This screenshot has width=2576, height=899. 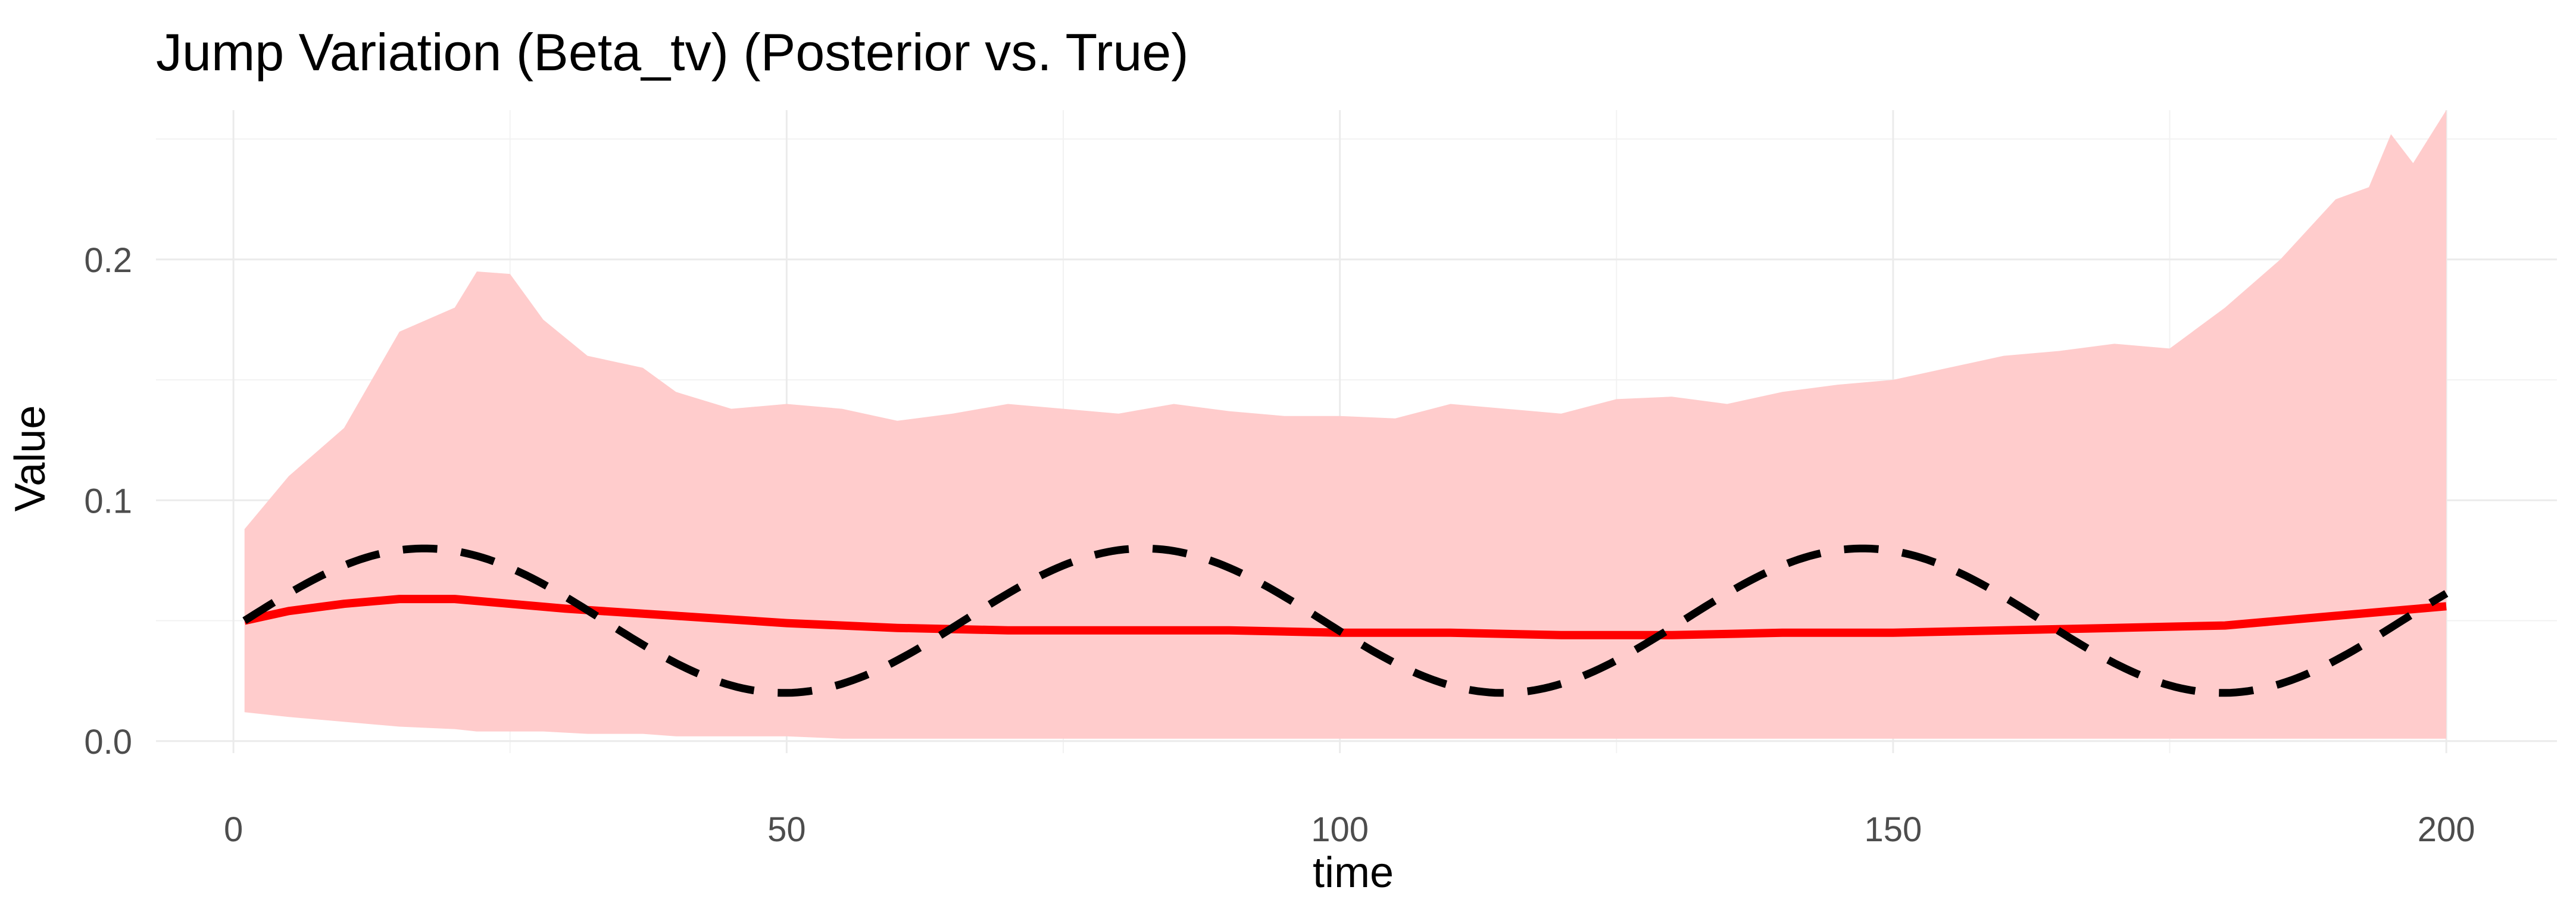 I want to click on y-axis-label: Value, so click(x=30, y=458).